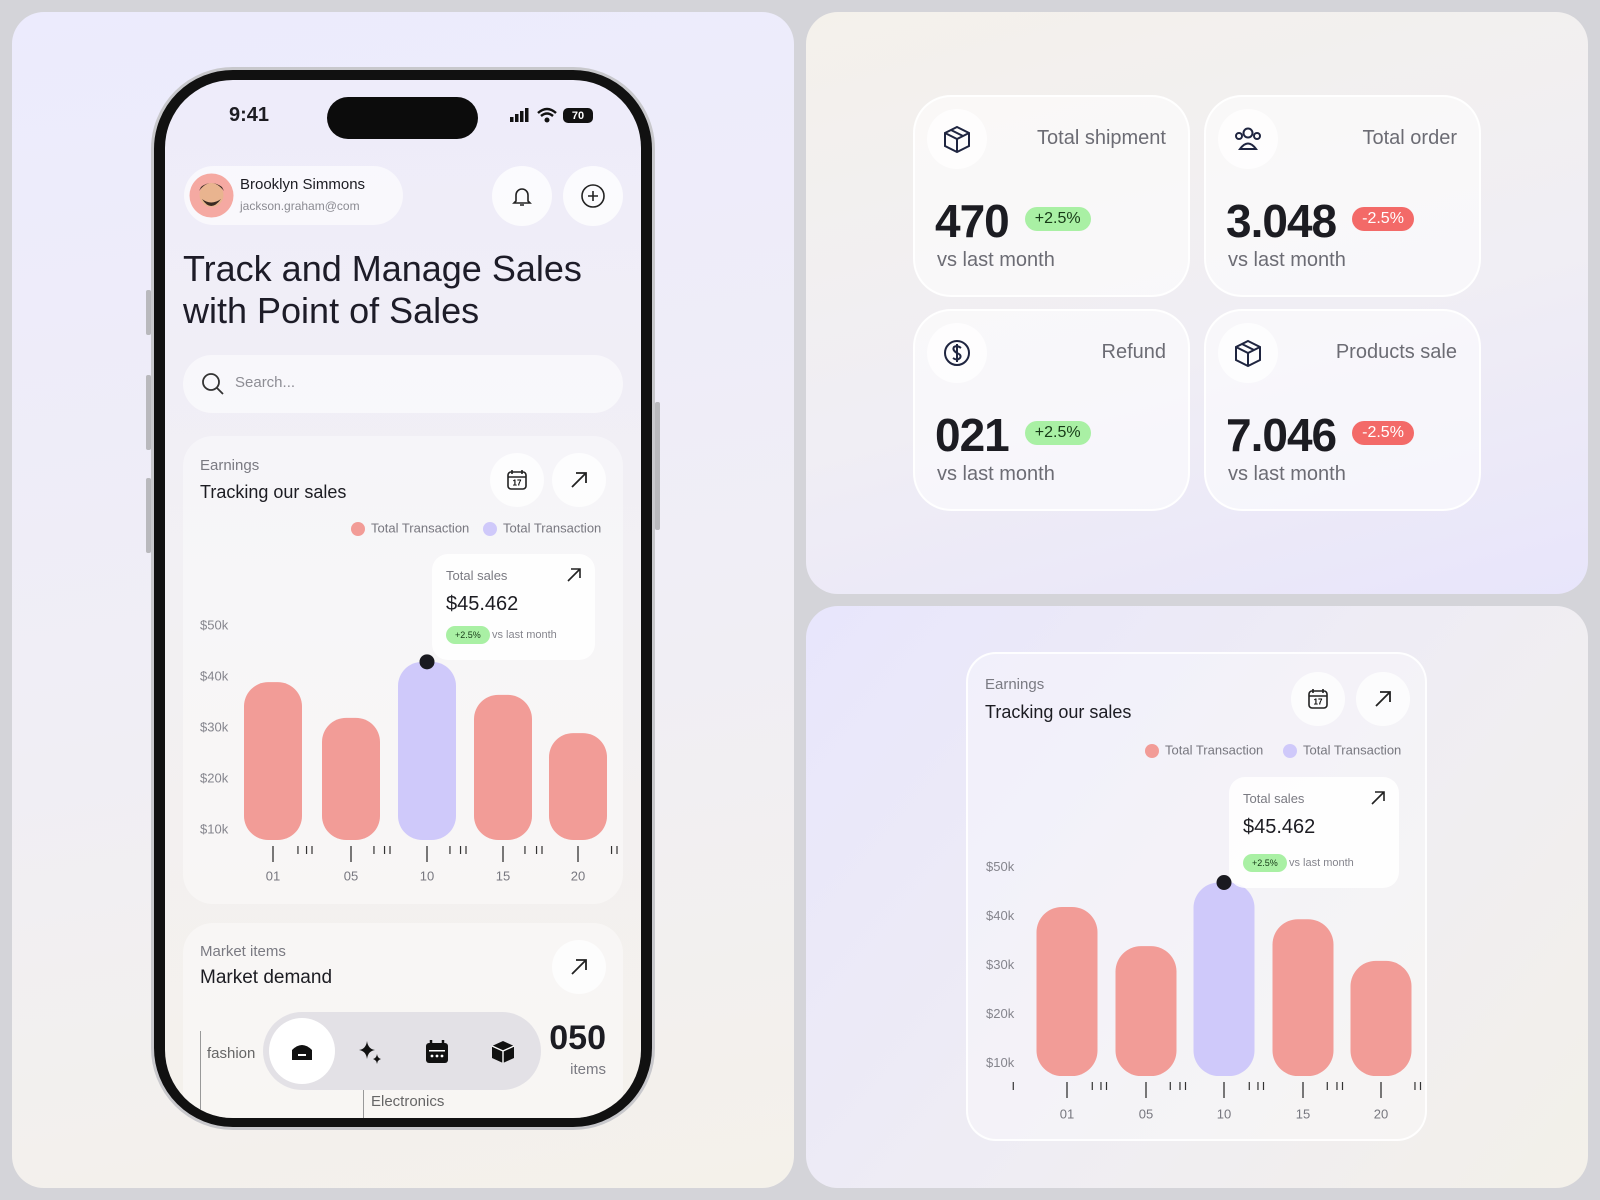  I want to click on profile-email: jackson.graham@com, so click(300, 206).